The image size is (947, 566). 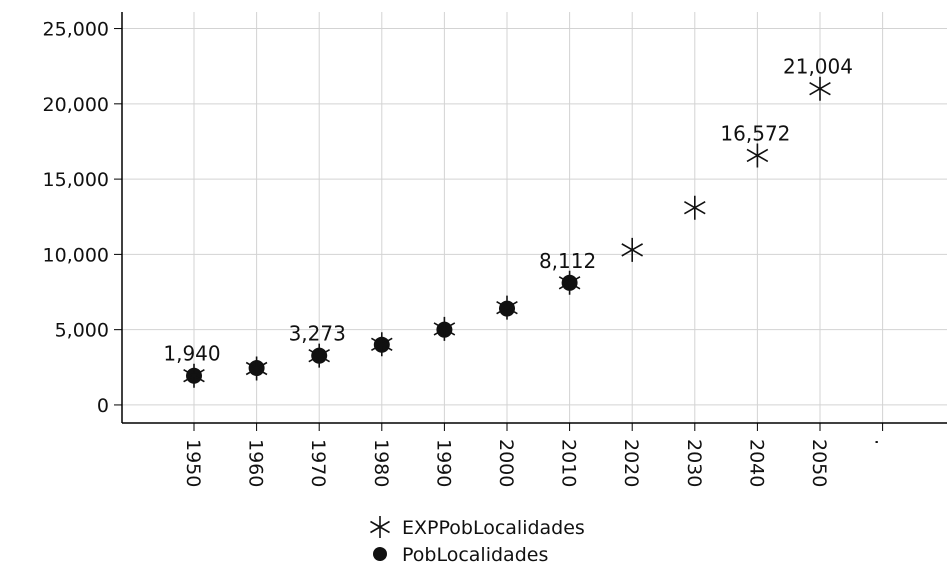 I want to click on y-tick-label: 10,000, so click(x=76, y=255).